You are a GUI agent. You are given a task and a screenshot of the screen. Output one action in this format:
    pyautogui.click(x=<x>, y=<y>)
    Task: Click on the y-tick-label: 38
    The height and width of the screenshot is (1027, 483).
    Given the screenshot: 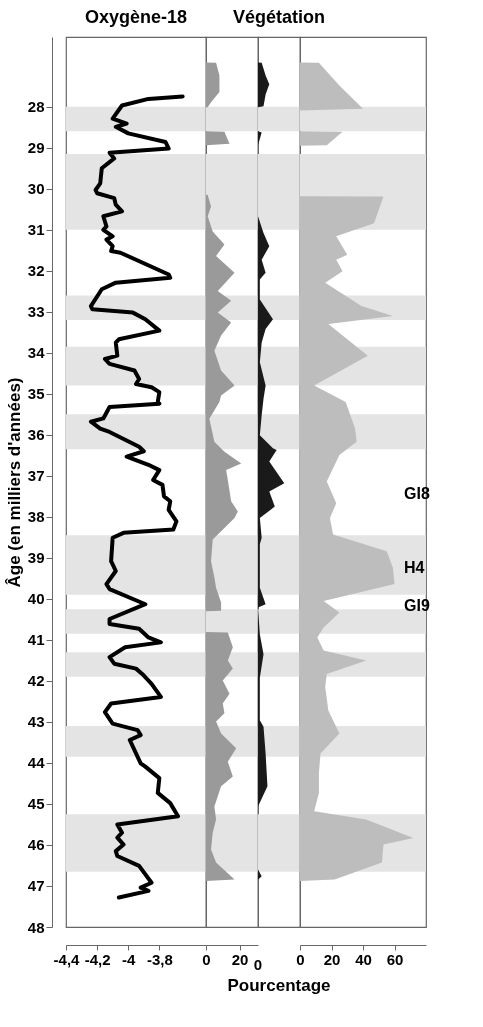 What is the action you would take?
    pyautogui.click(x=36, y=517)
    